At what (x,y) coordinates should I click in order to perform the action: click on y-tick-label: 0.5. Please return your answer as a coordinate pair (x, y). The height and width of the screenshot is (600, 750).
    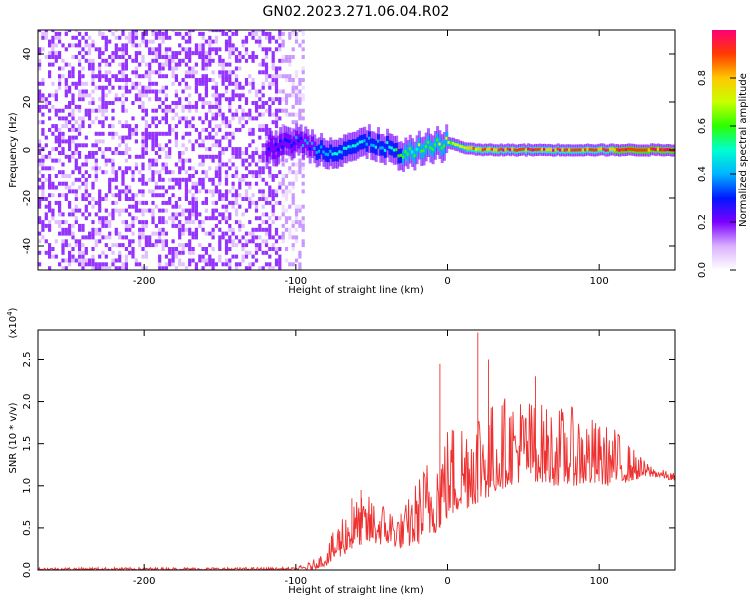
    Looking at the image, I should click on (27, 528).